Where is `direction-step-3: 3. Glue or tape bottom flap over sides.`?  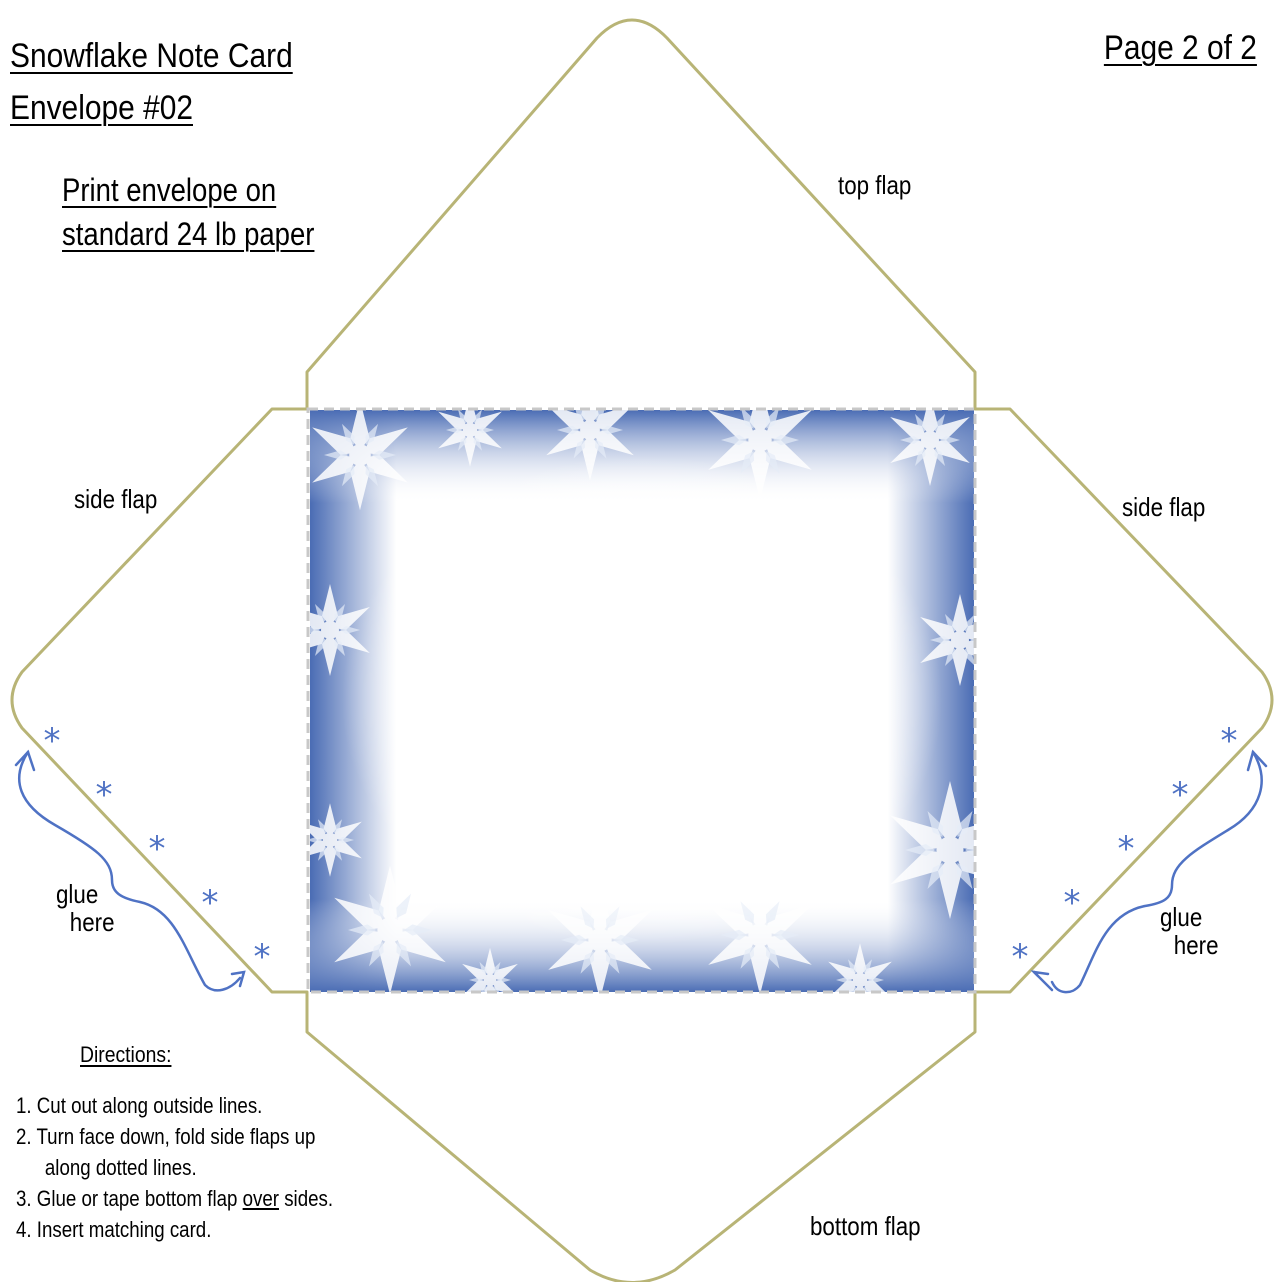 direction-step-3: 3. Glue or tape bottom flap over sides. is located at coordinates (174, 1198).